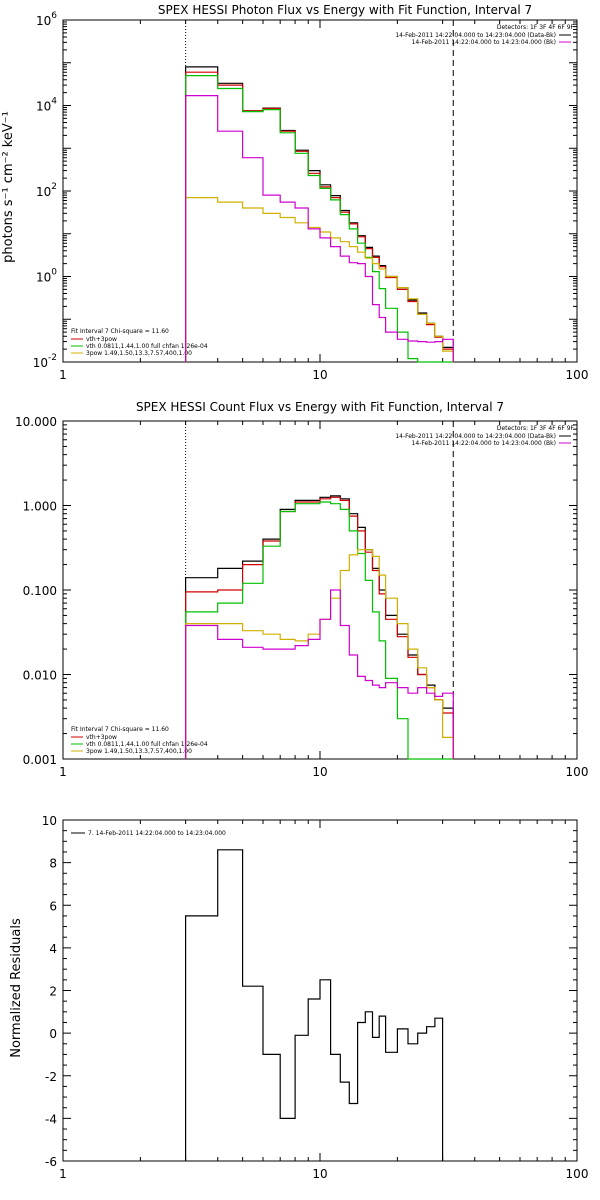  I want to click on photon-flux-fit-header: Fit Interval 7 Chi-square = 11.60, so click(120, 331).